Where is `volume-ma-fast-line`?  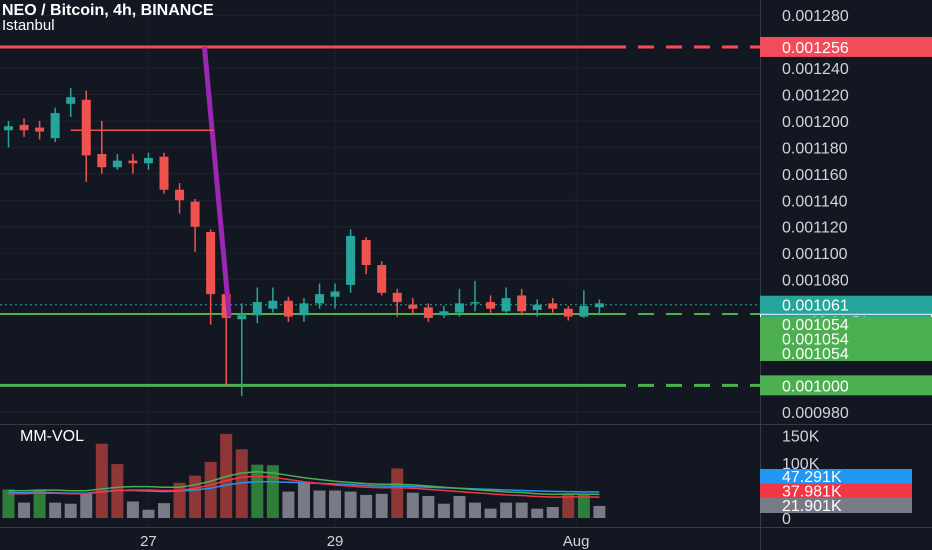 volume-ma-fast-line is located at coordinates (304, 483).